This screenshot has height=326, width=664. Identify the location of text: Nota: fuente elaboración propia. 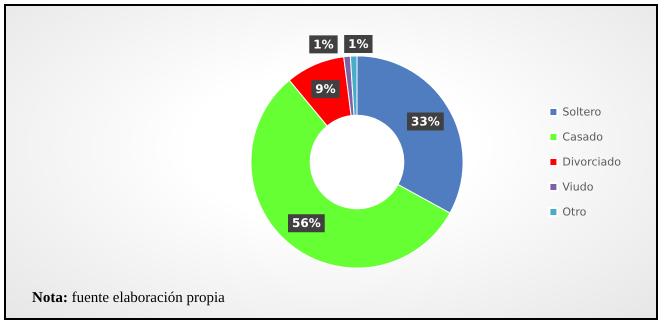
(128, 298).